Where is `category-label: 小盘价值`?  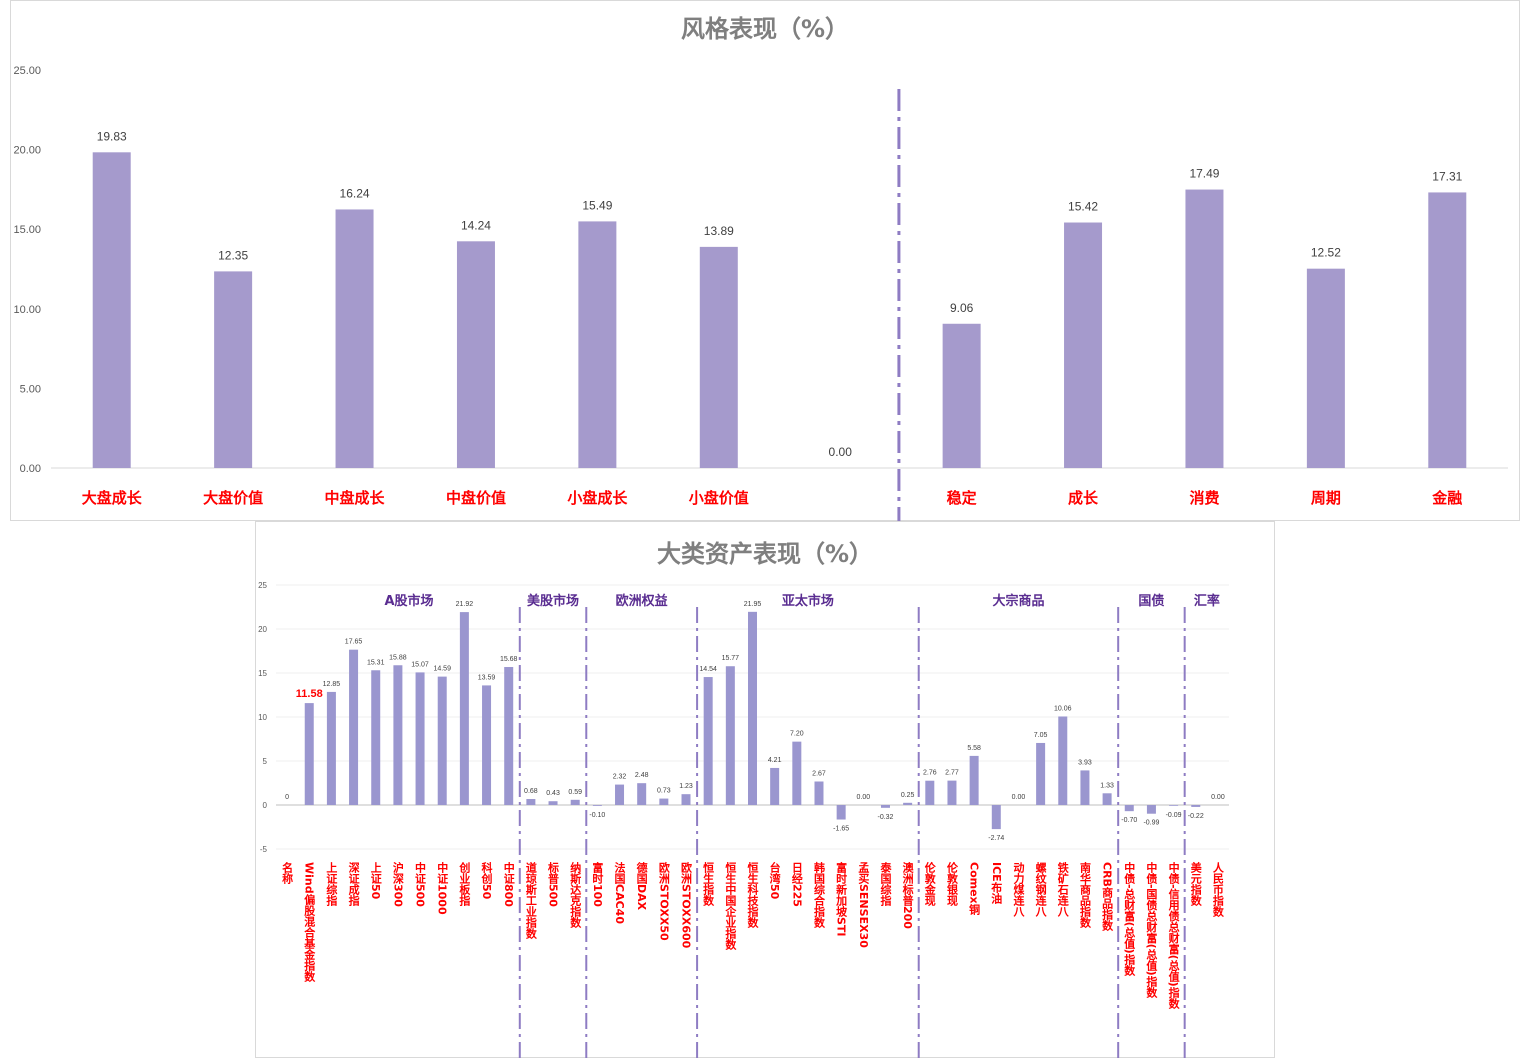 category-label: 小盘价值 is located at coordinates (719, 498).